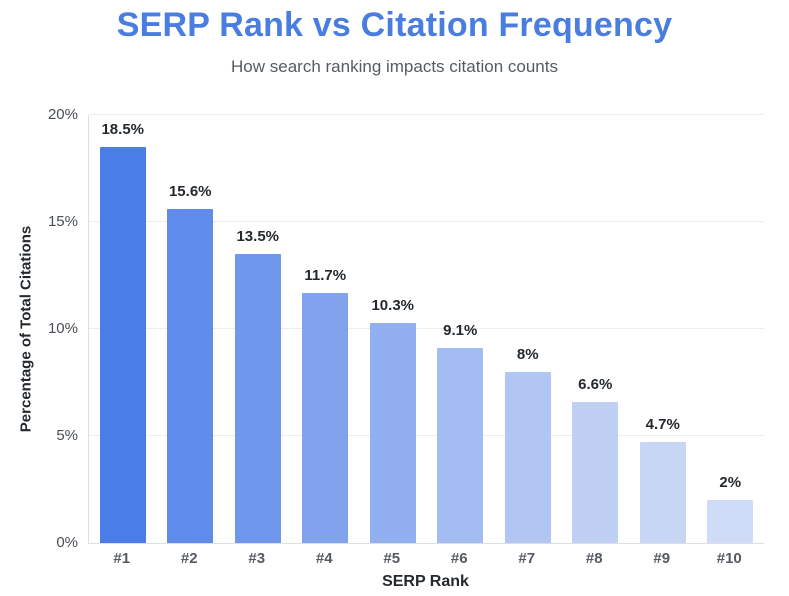 This screenshot has height=596, width=789. Describe the element at coordinates (392, 558) in the screenshot. I see `x-tick-#5: #5` at that location.